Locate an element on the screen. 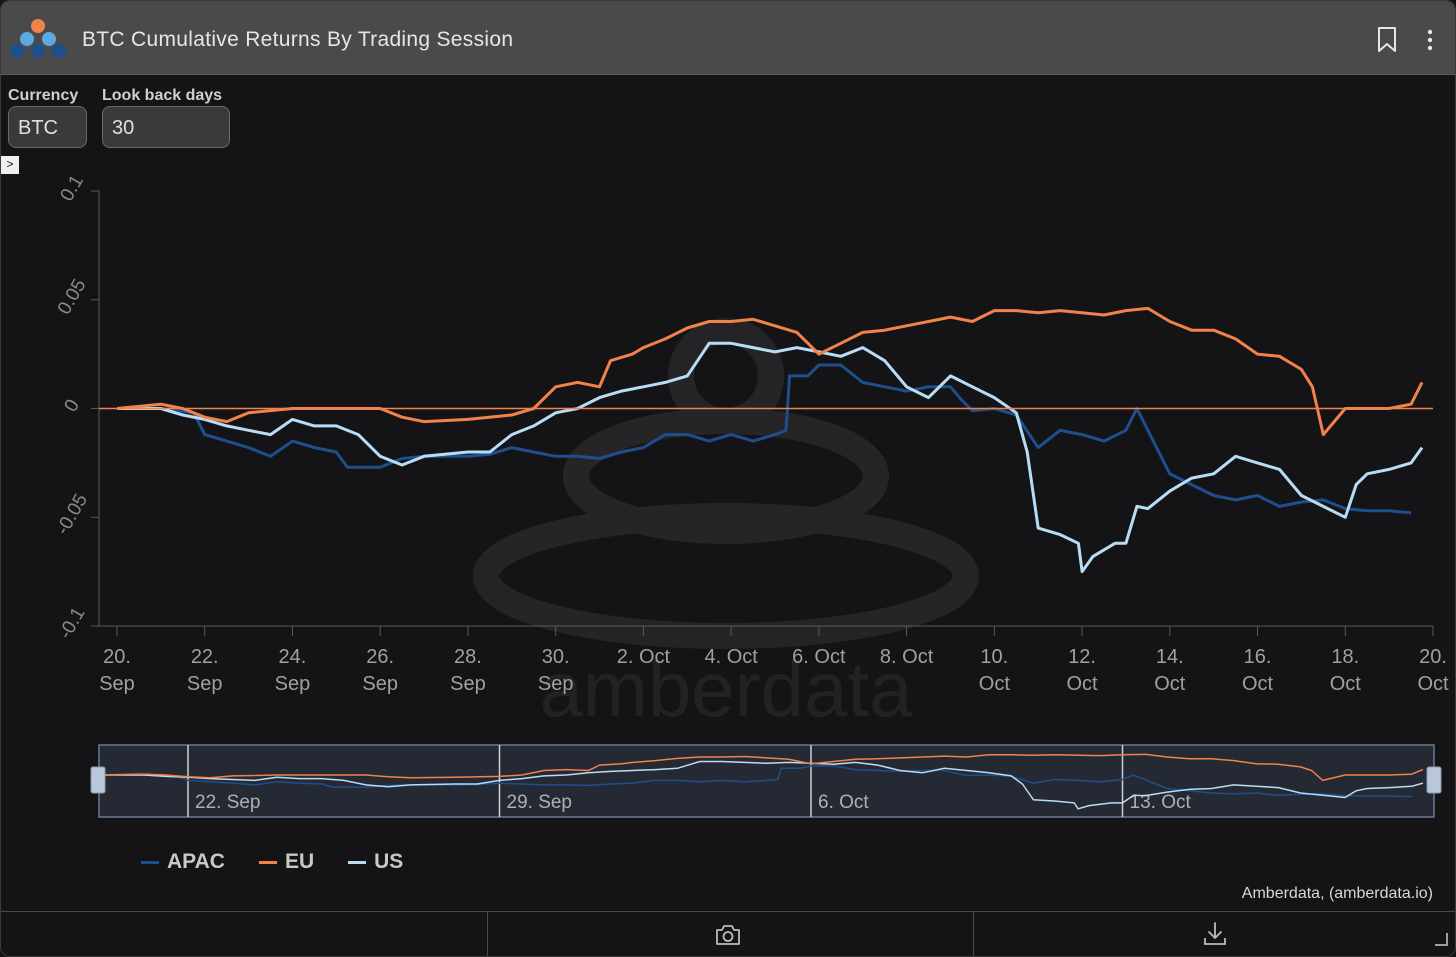 Image resolution: width=1456 pixels, height=957 pixels. legend-item-eu: EU is located at coordinates (286, 862).